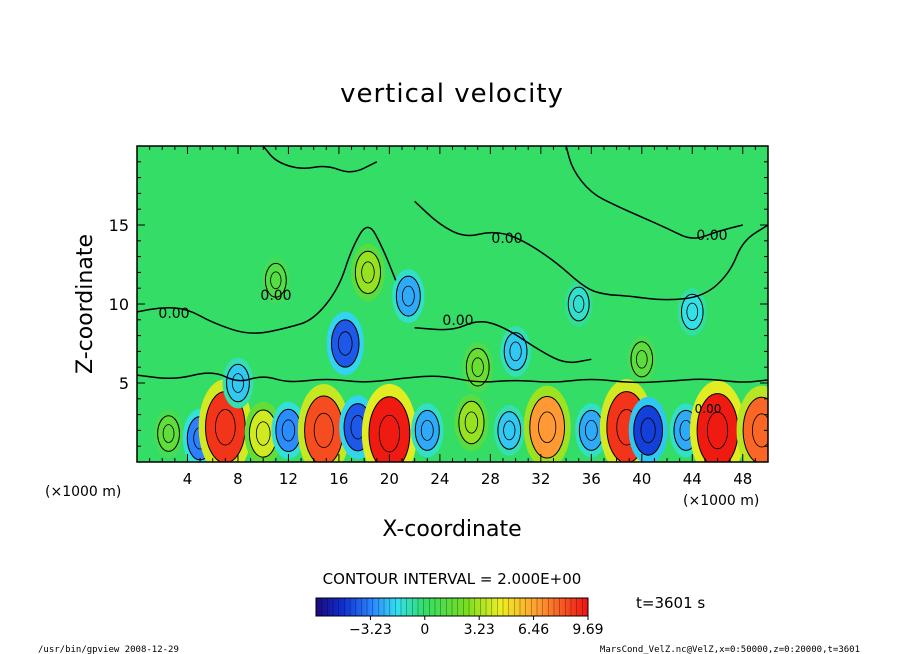  What do you see at coordinates (389, 479) in the screenshot?
I see `x-tick-label: 20` at bounding box center [389, 479].